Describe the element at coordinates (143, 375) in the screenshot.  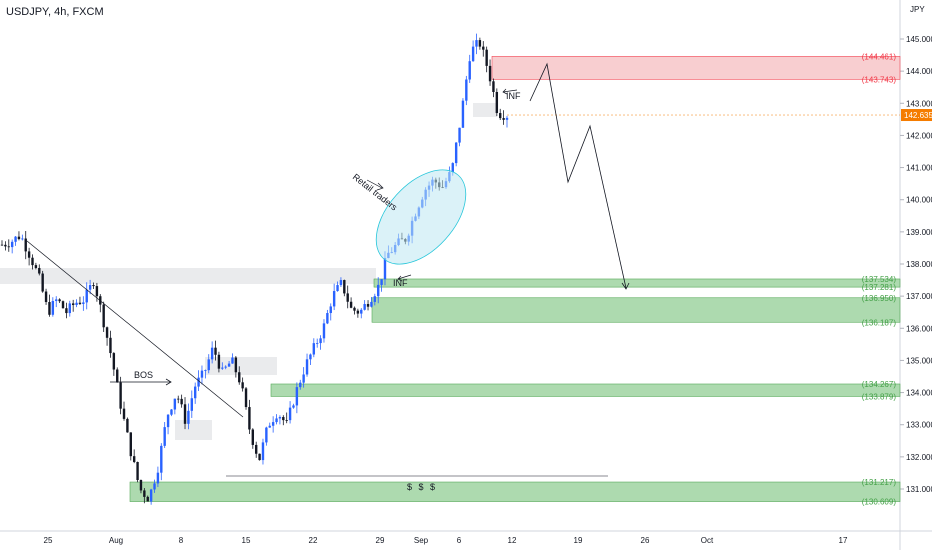
I see `bos-label: BOS` at that location.